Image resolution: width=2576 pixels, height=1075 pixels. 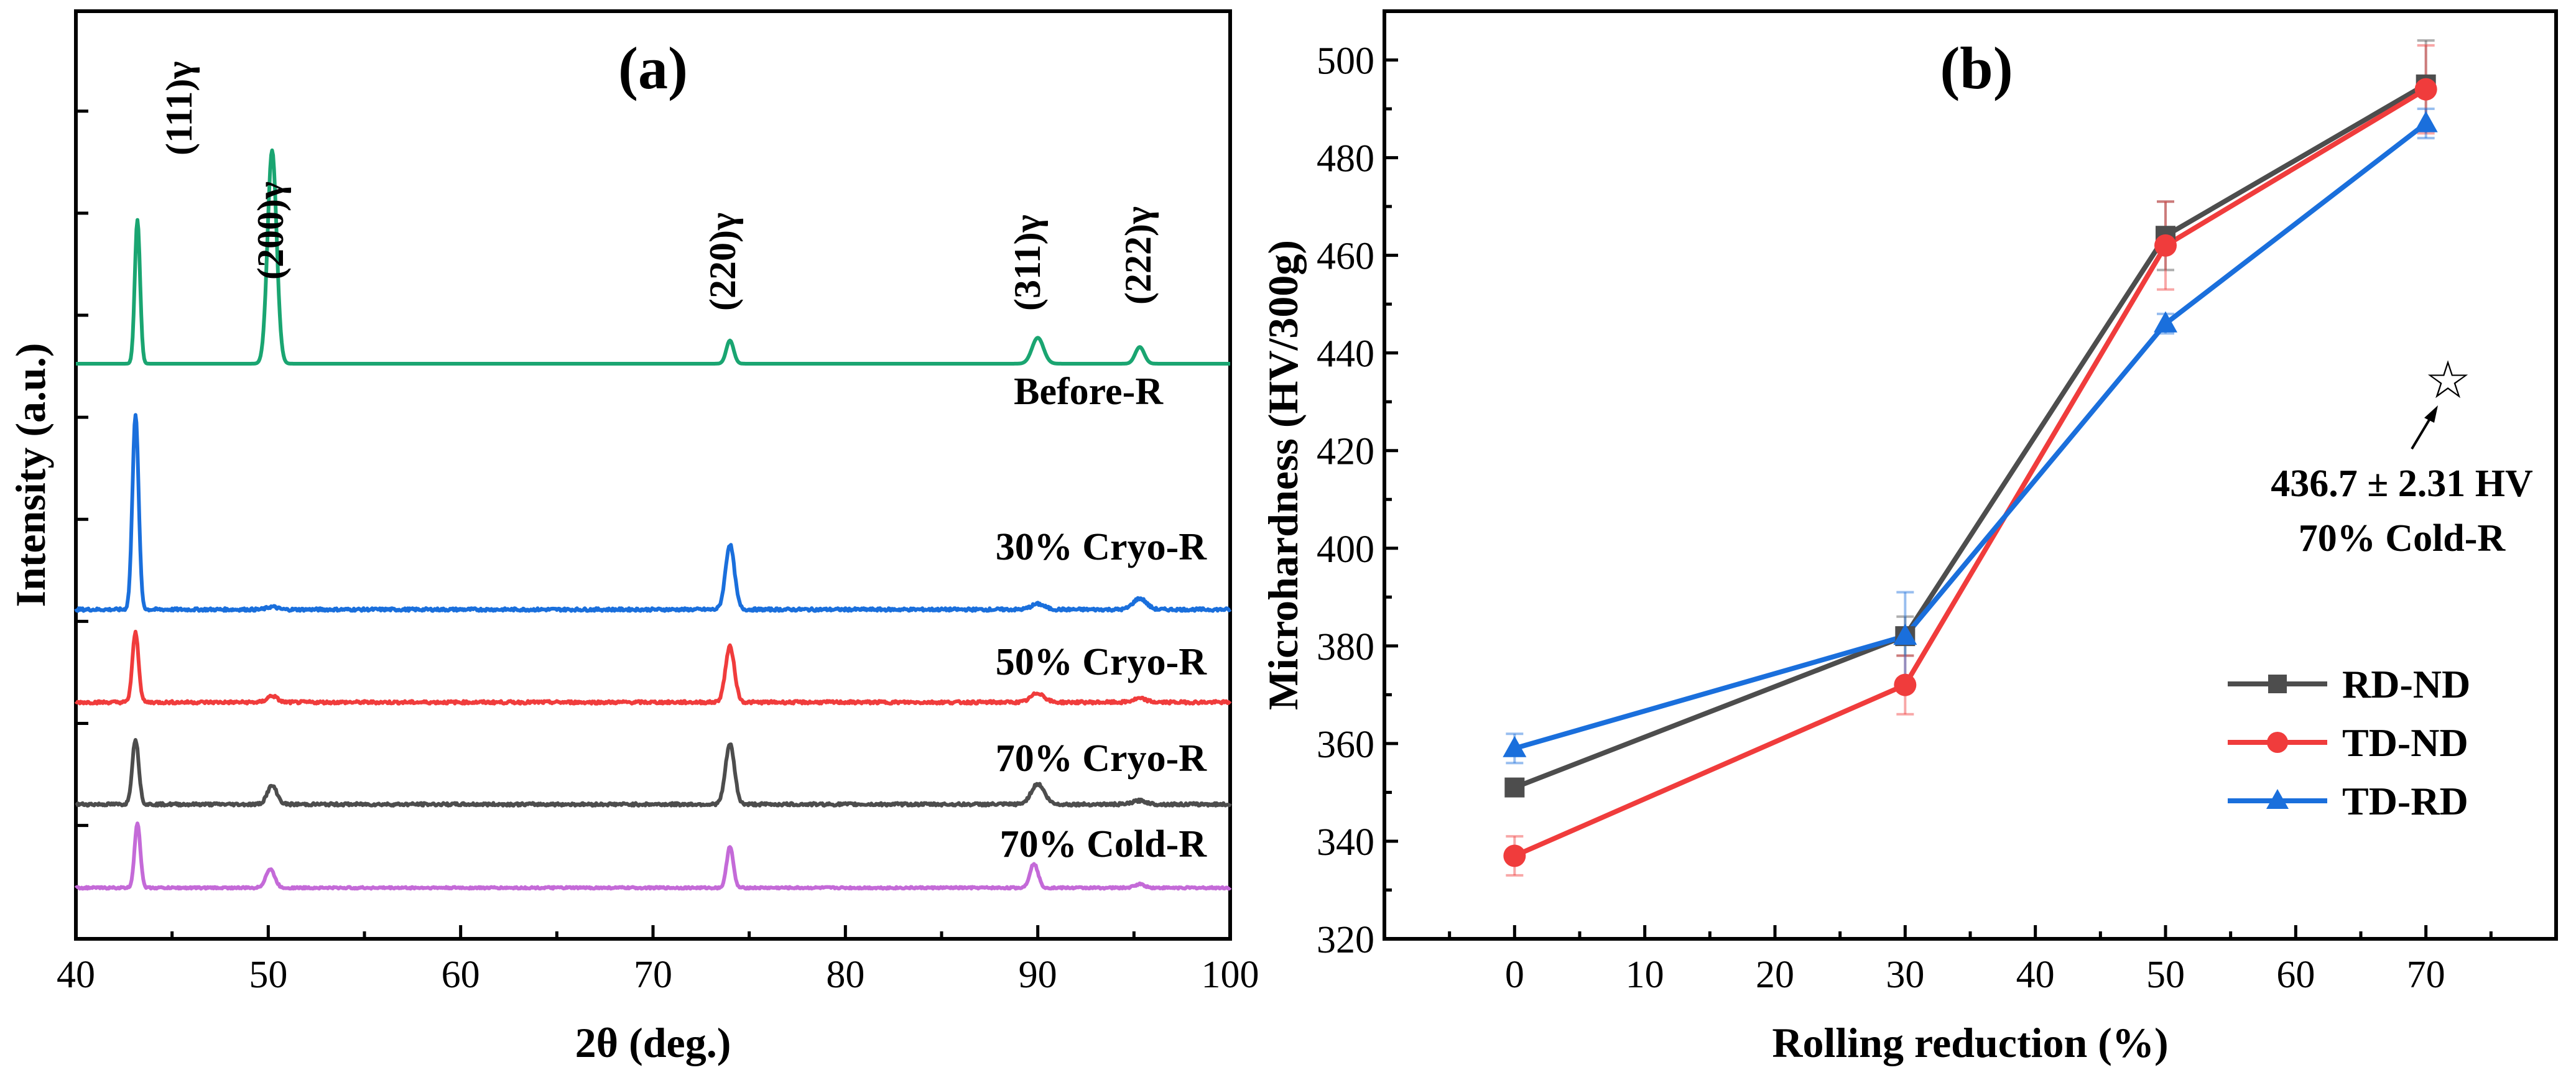 What do you see at coordinates (2277, 743) in the screenshot?
I see `legend-marker-circle` at bounding box center [2277, 743].